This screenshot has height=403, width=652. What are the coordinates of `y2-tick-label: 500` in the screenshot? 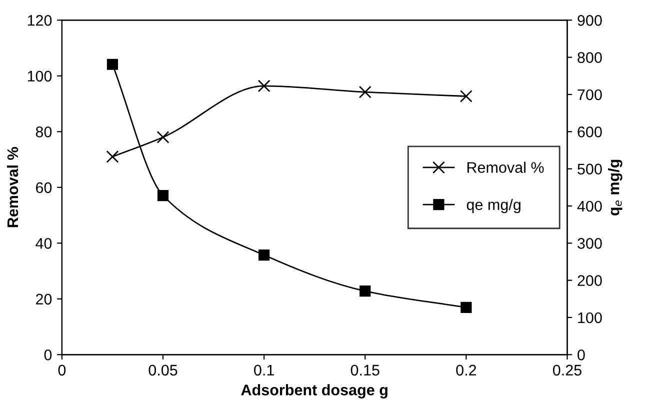 It's located at (590, 169).